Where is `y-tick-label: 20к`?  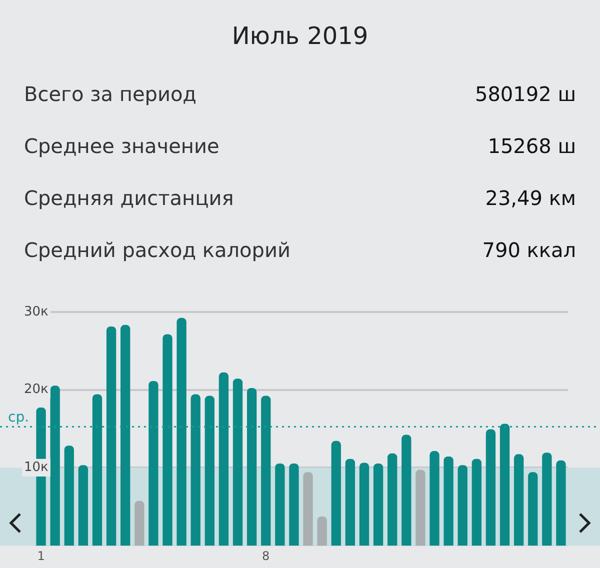
y-tick-label: 20к is located at coordinates (36, 390).